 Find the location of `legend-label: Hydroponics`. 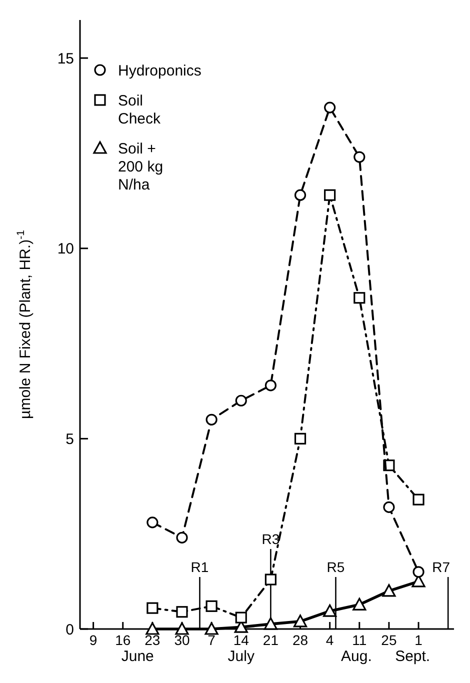

legend-label: Hydroponics is located at coordinates (160, 71).